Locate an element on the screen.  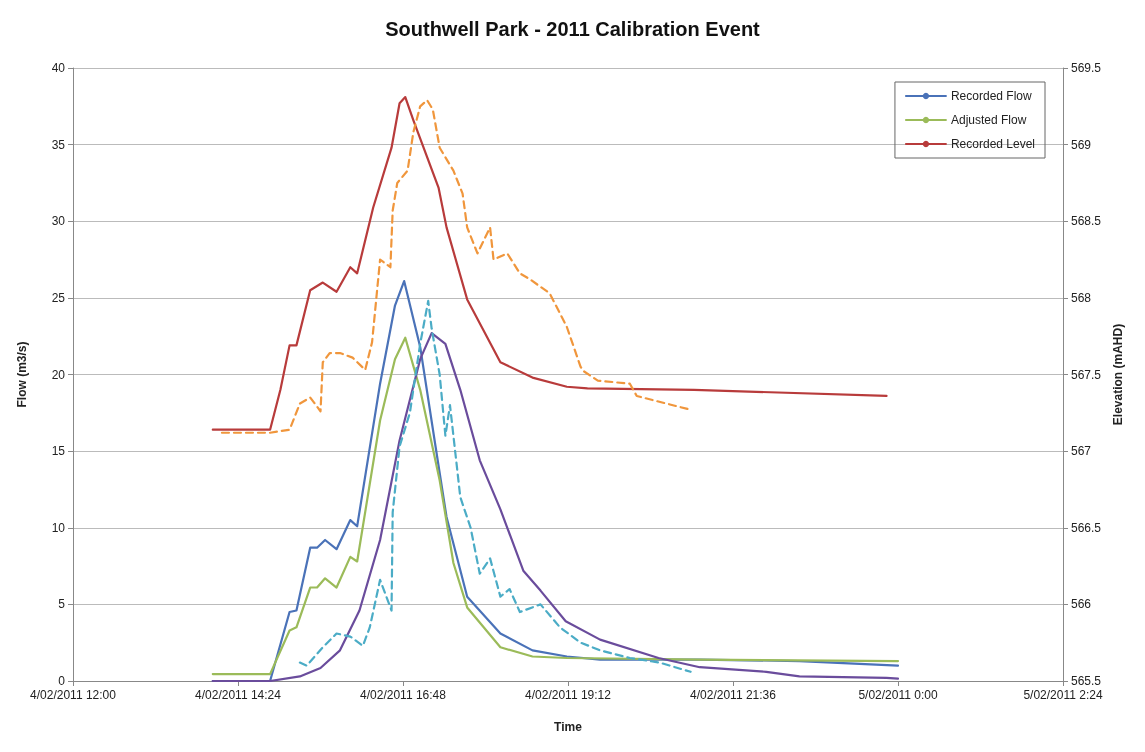
legend-label: Recorded Flow is located at coordinates (991, 96).